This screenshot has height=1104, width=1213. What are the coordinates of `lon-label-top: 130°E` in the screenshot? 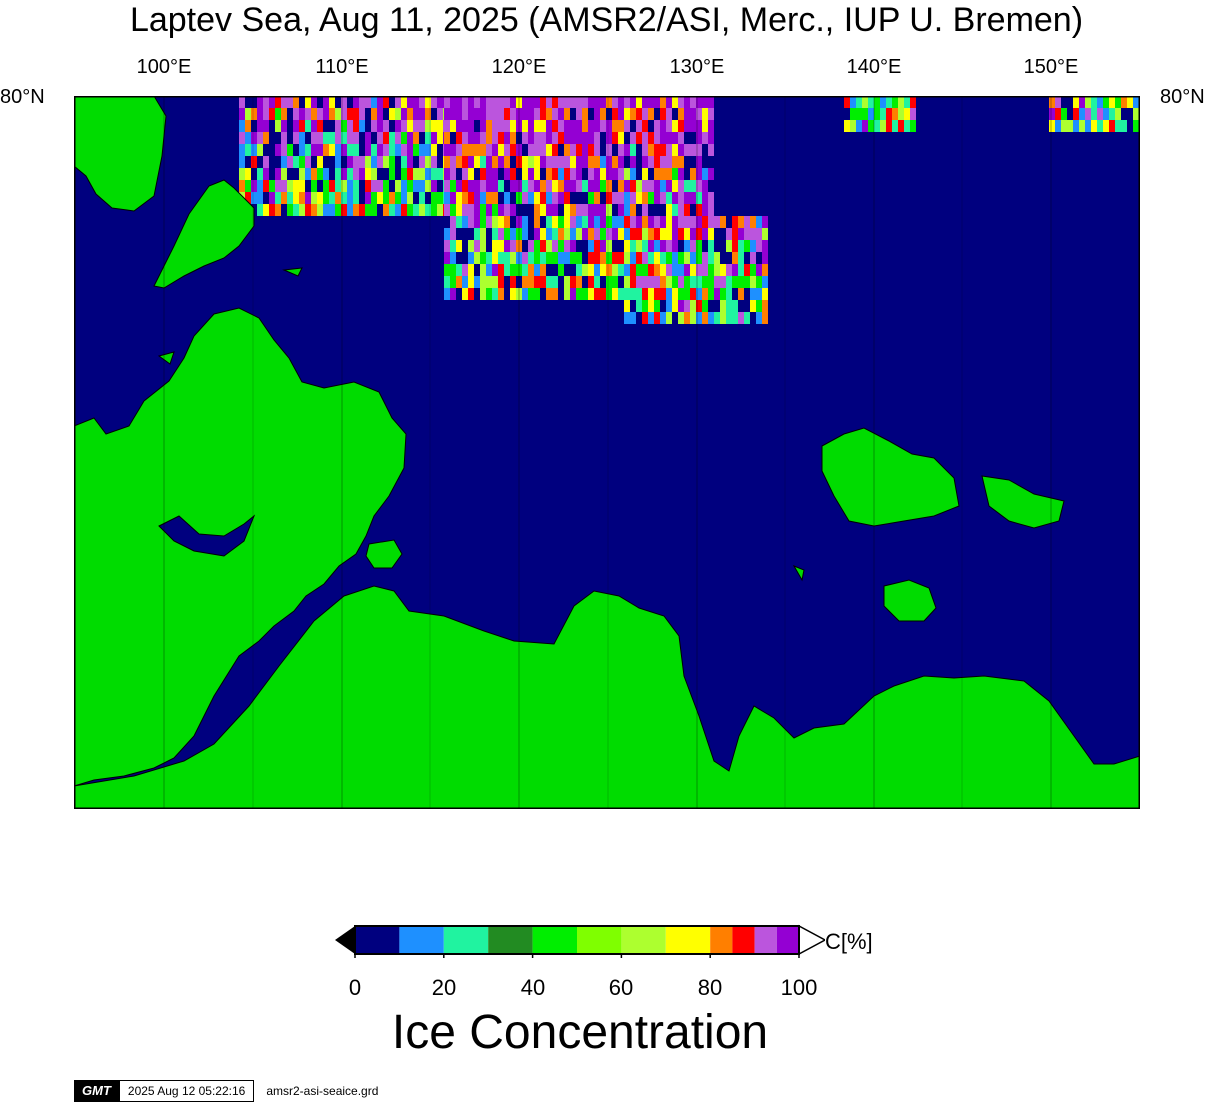 It's located at (697, 67).